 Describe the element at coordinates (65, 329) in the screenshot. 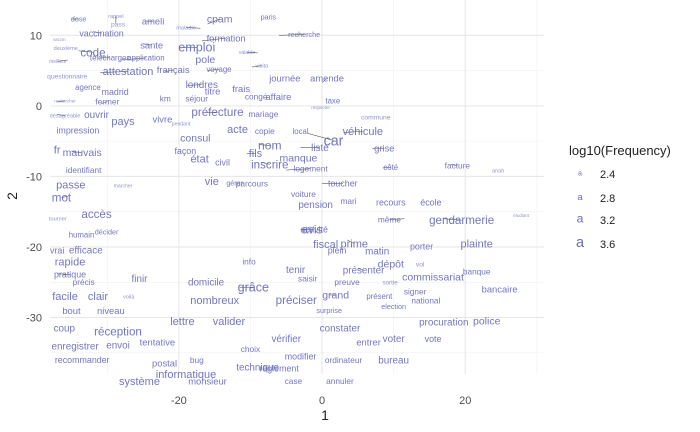

I see `word-label: coup` at that location.